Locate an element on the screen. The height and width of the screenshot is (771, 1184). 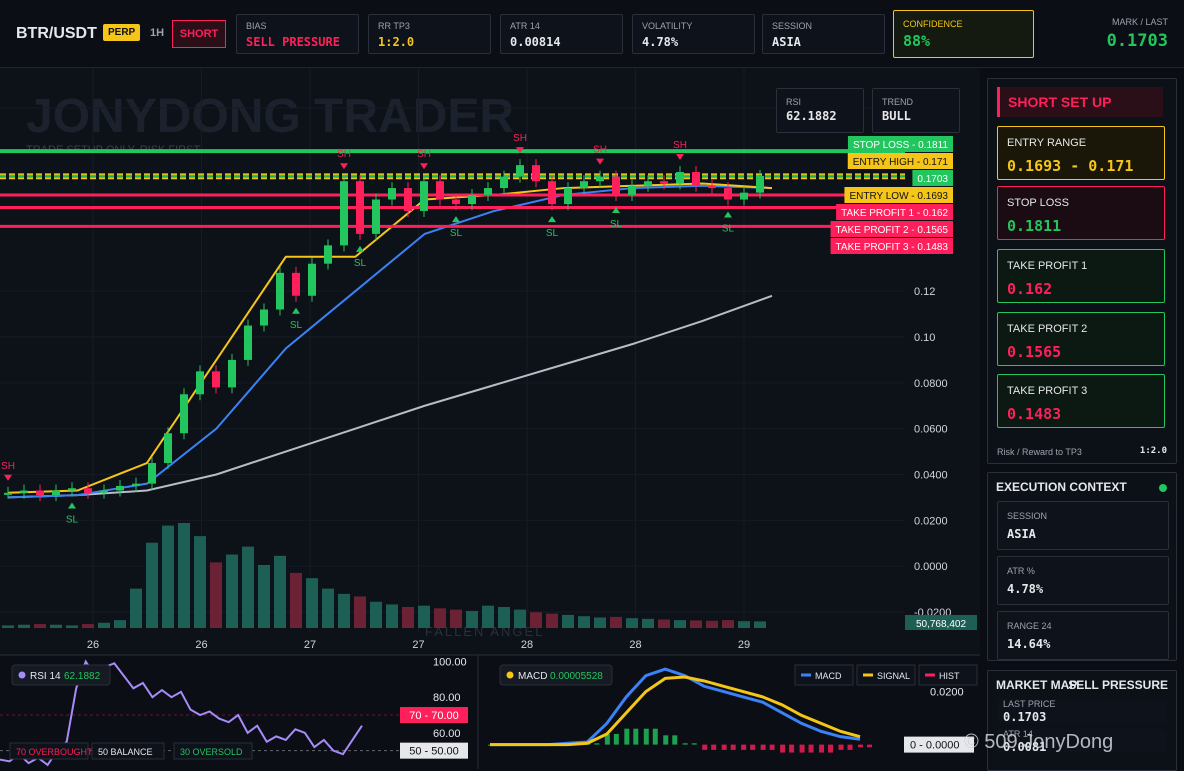
legend-entry: 70 OVERBOUGHT is located at coordinates (54, 752).